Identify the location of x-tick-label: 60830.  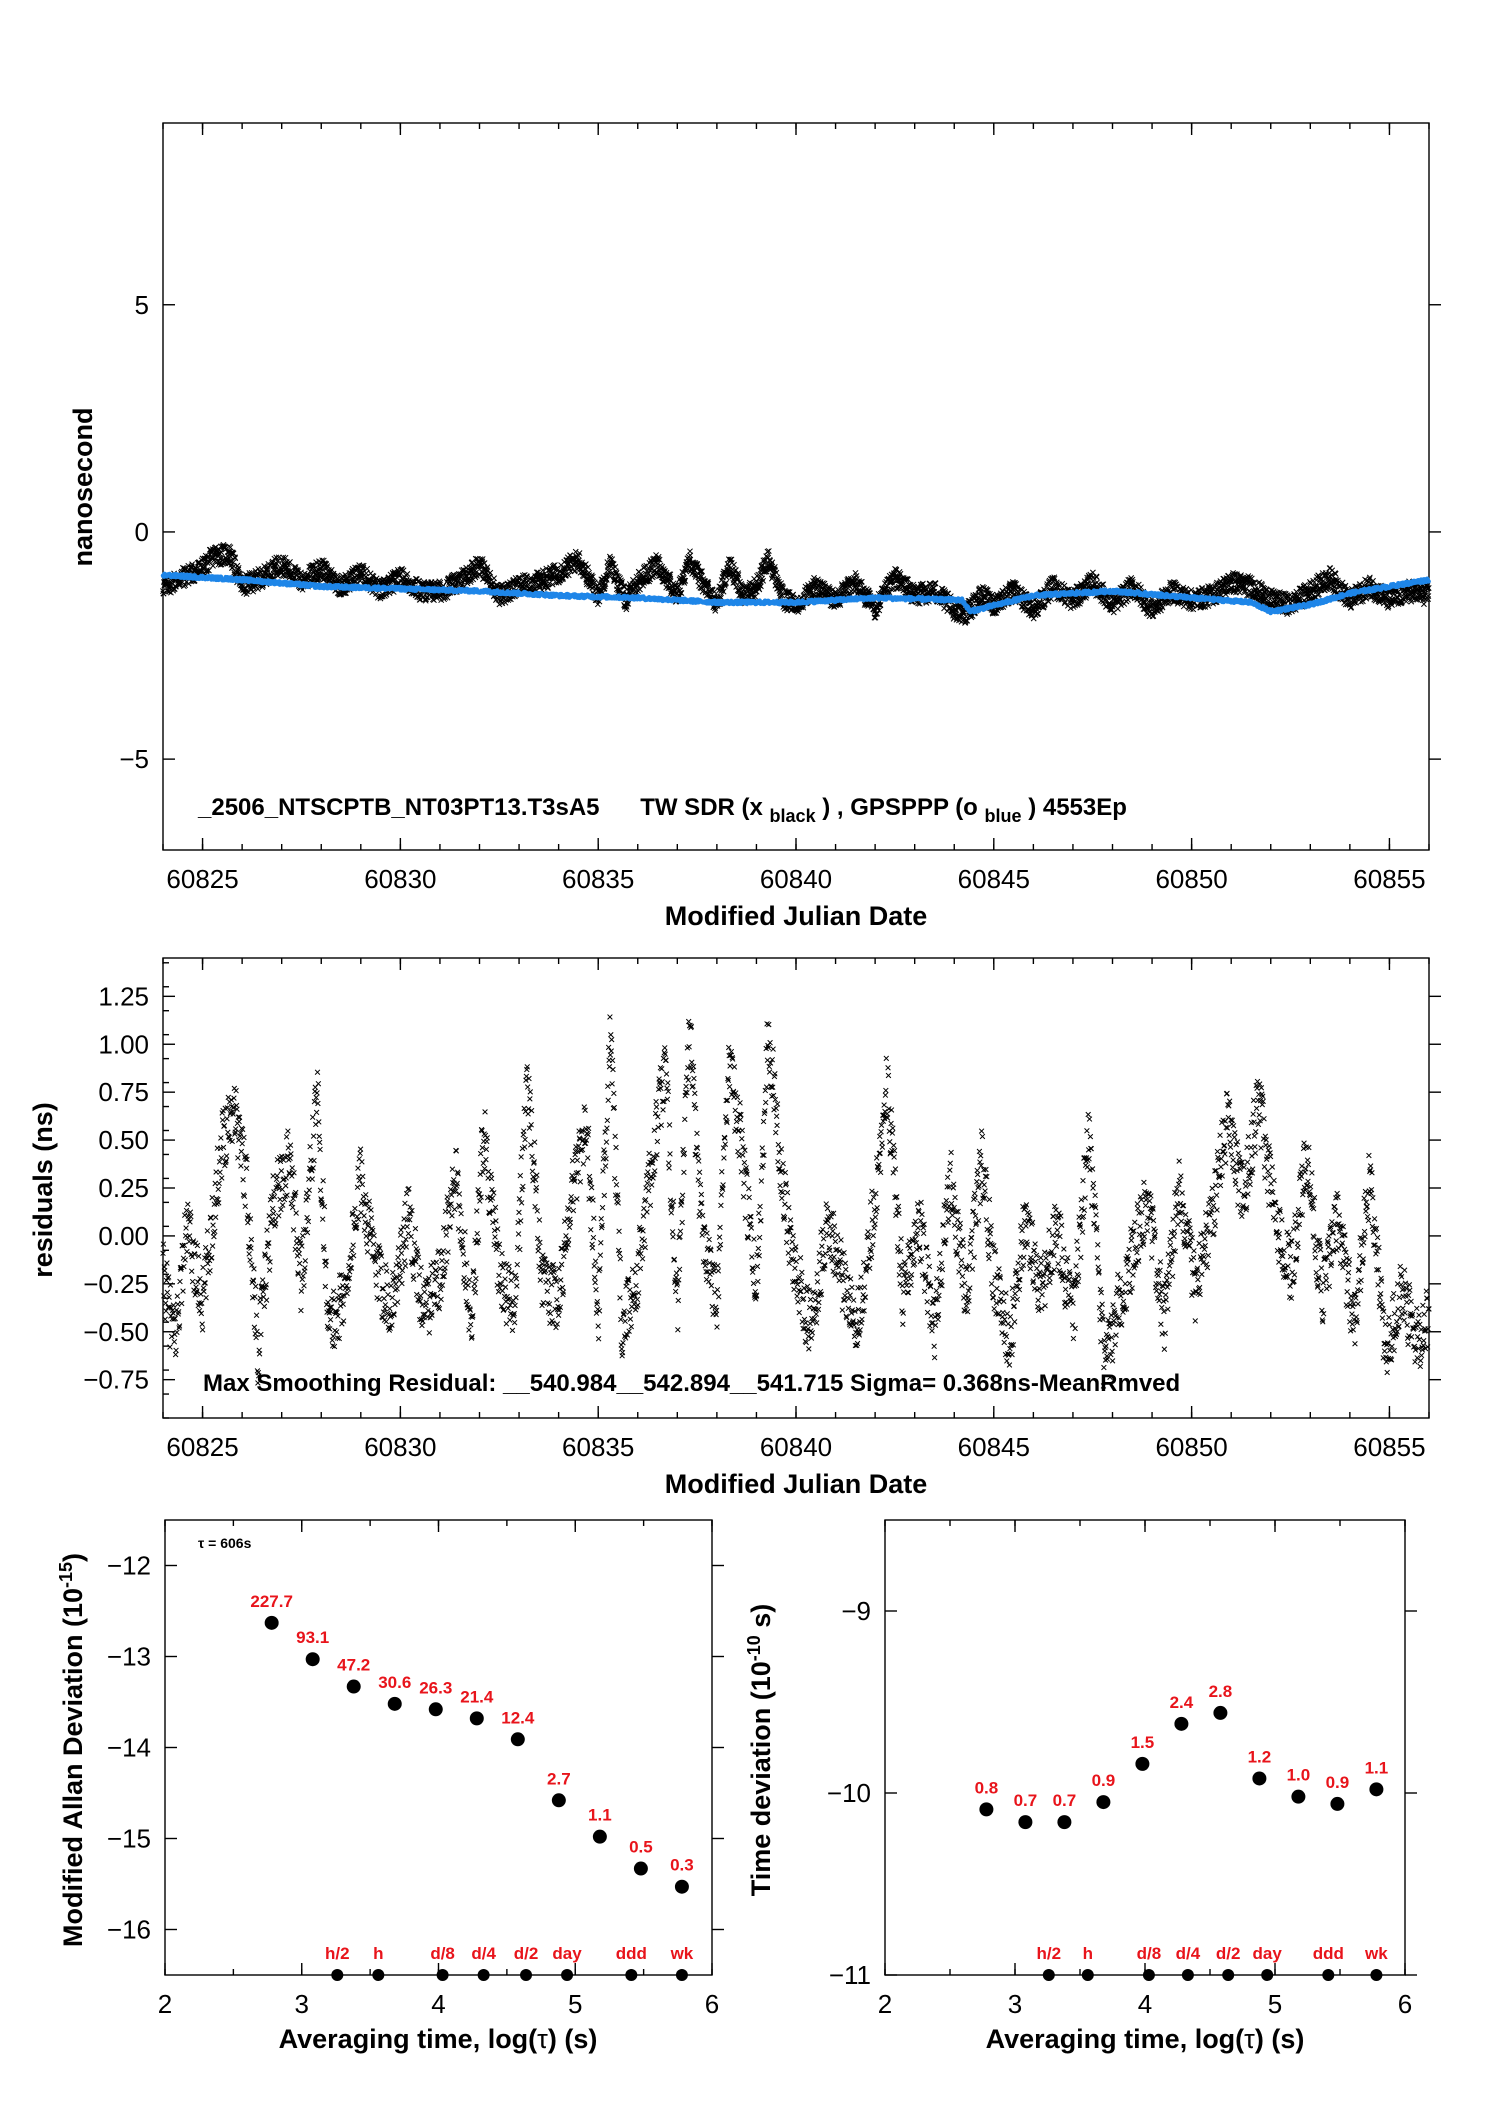
(400, 879).